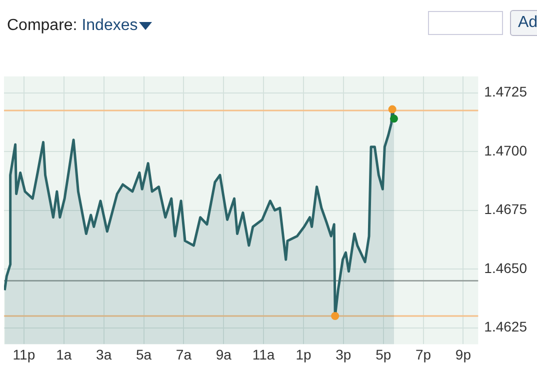 Image resolution: width=537 pixels, height=367 pixels. Describe the element at coordinates (506, 209) in the screenshot. I see `y-tick-label: 1.4675` at that location.